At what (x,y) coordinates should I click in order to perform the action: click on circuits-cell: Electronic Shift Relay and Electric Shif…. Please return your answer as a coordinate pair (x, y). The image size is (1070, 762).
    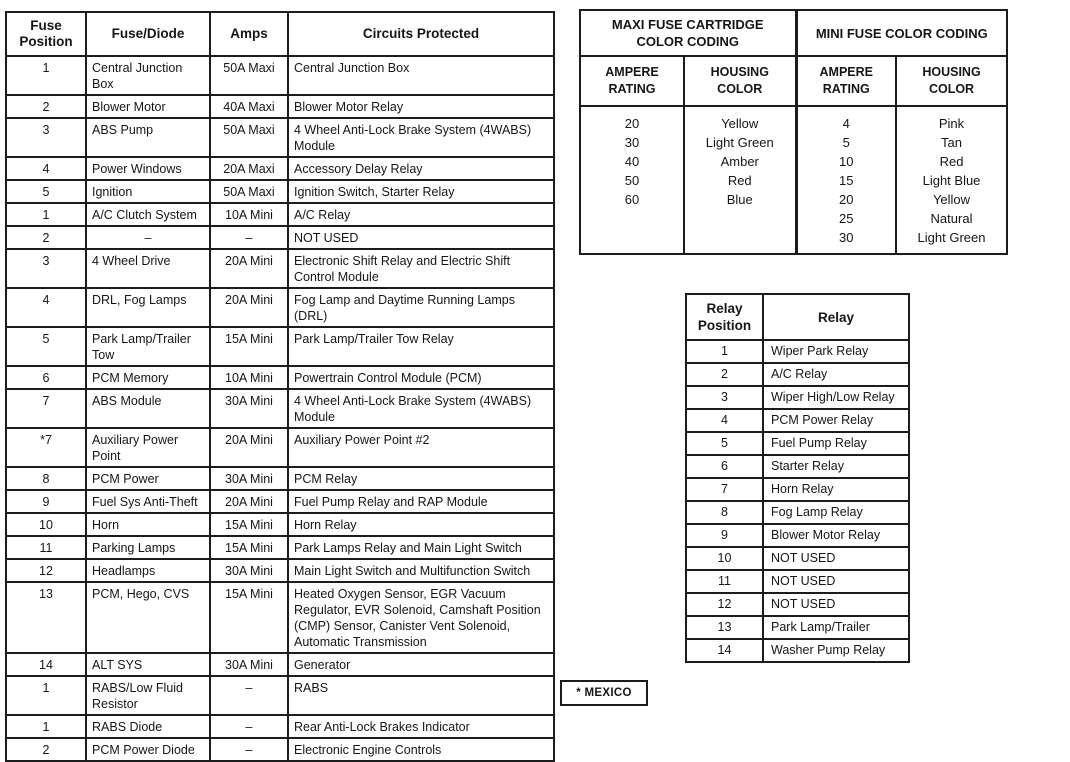
    Looking at the image, I should click on (421, 268).